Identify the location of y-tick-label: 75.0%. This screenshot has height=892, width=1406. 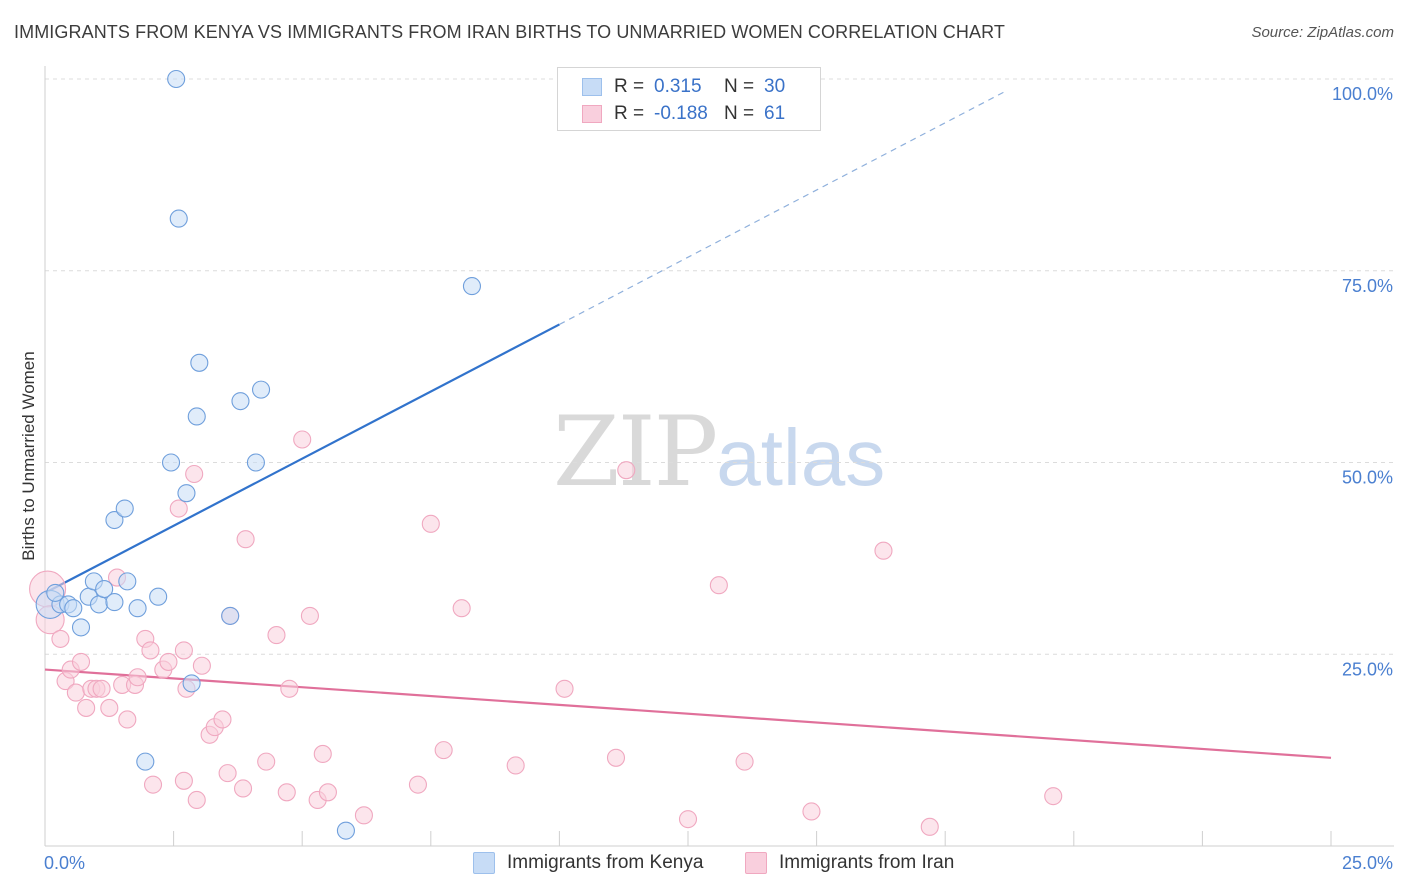
(1367, 286).